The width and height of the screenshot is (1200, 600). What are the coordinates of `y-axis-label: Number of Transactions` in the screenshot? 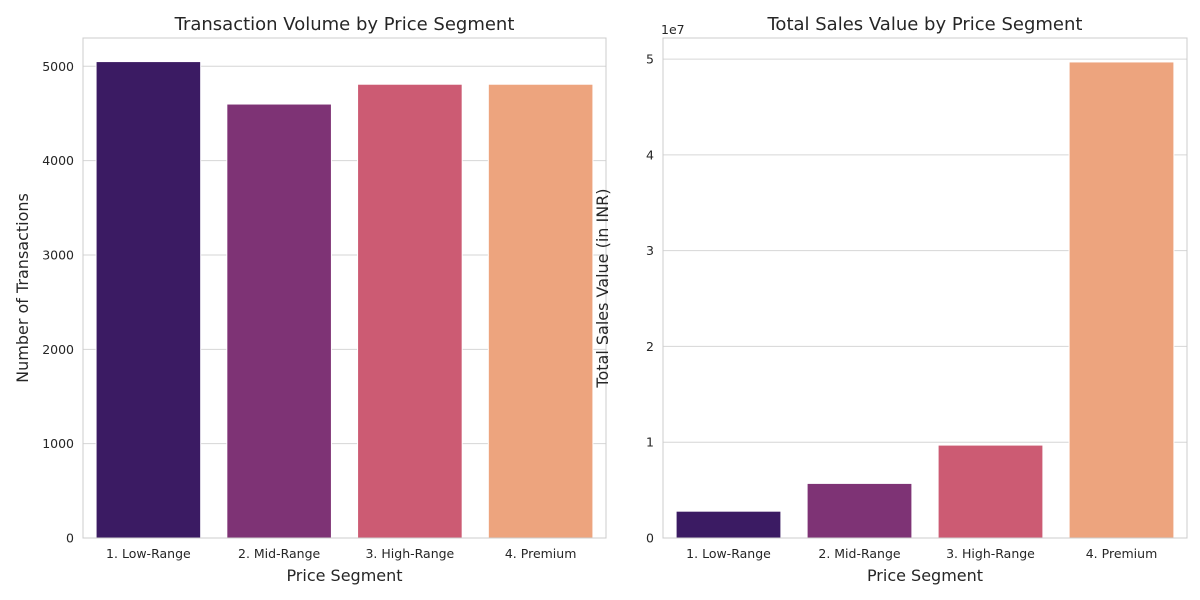 It's located at (22, 288).